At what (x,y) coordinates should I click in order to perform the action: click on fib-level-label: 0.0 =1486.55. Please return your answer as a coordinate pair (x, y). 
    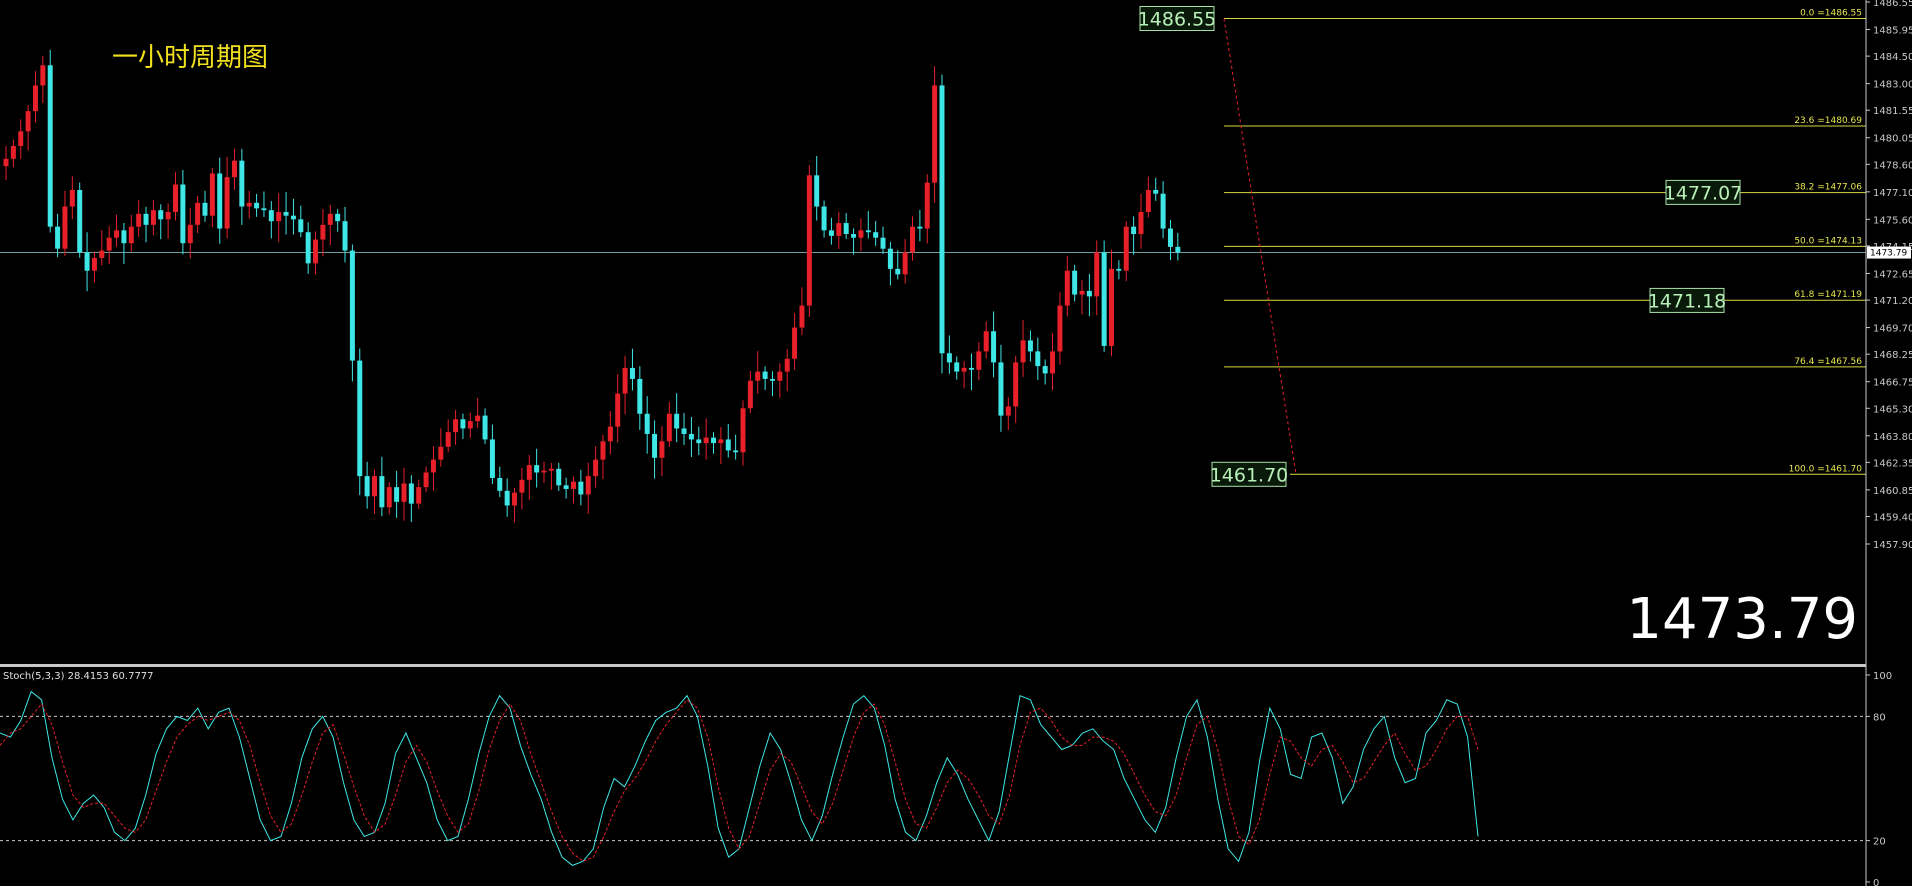
    Looking at the image, I should click on (1831, 14).